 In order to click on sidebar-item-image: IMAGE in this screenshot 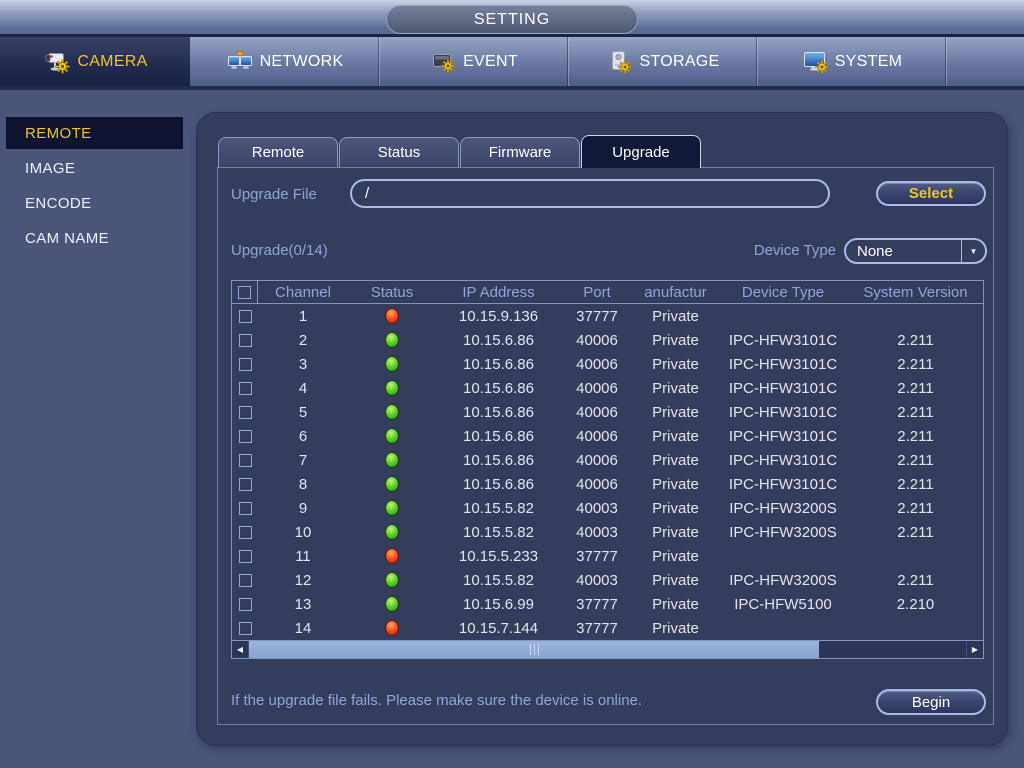, I will do `click(50, 168)`.